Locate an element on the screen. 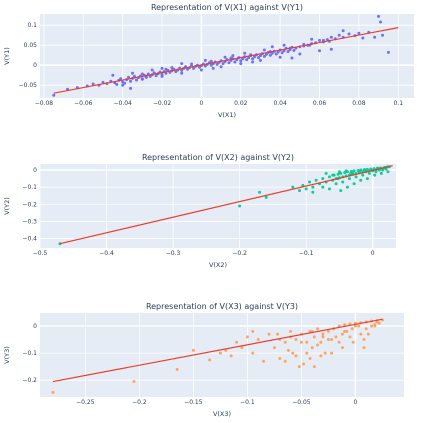 Image resolution: width=421 pixels, height=423 pixels. x-tick-label: −0.1 is located at coordinates (247, 402).